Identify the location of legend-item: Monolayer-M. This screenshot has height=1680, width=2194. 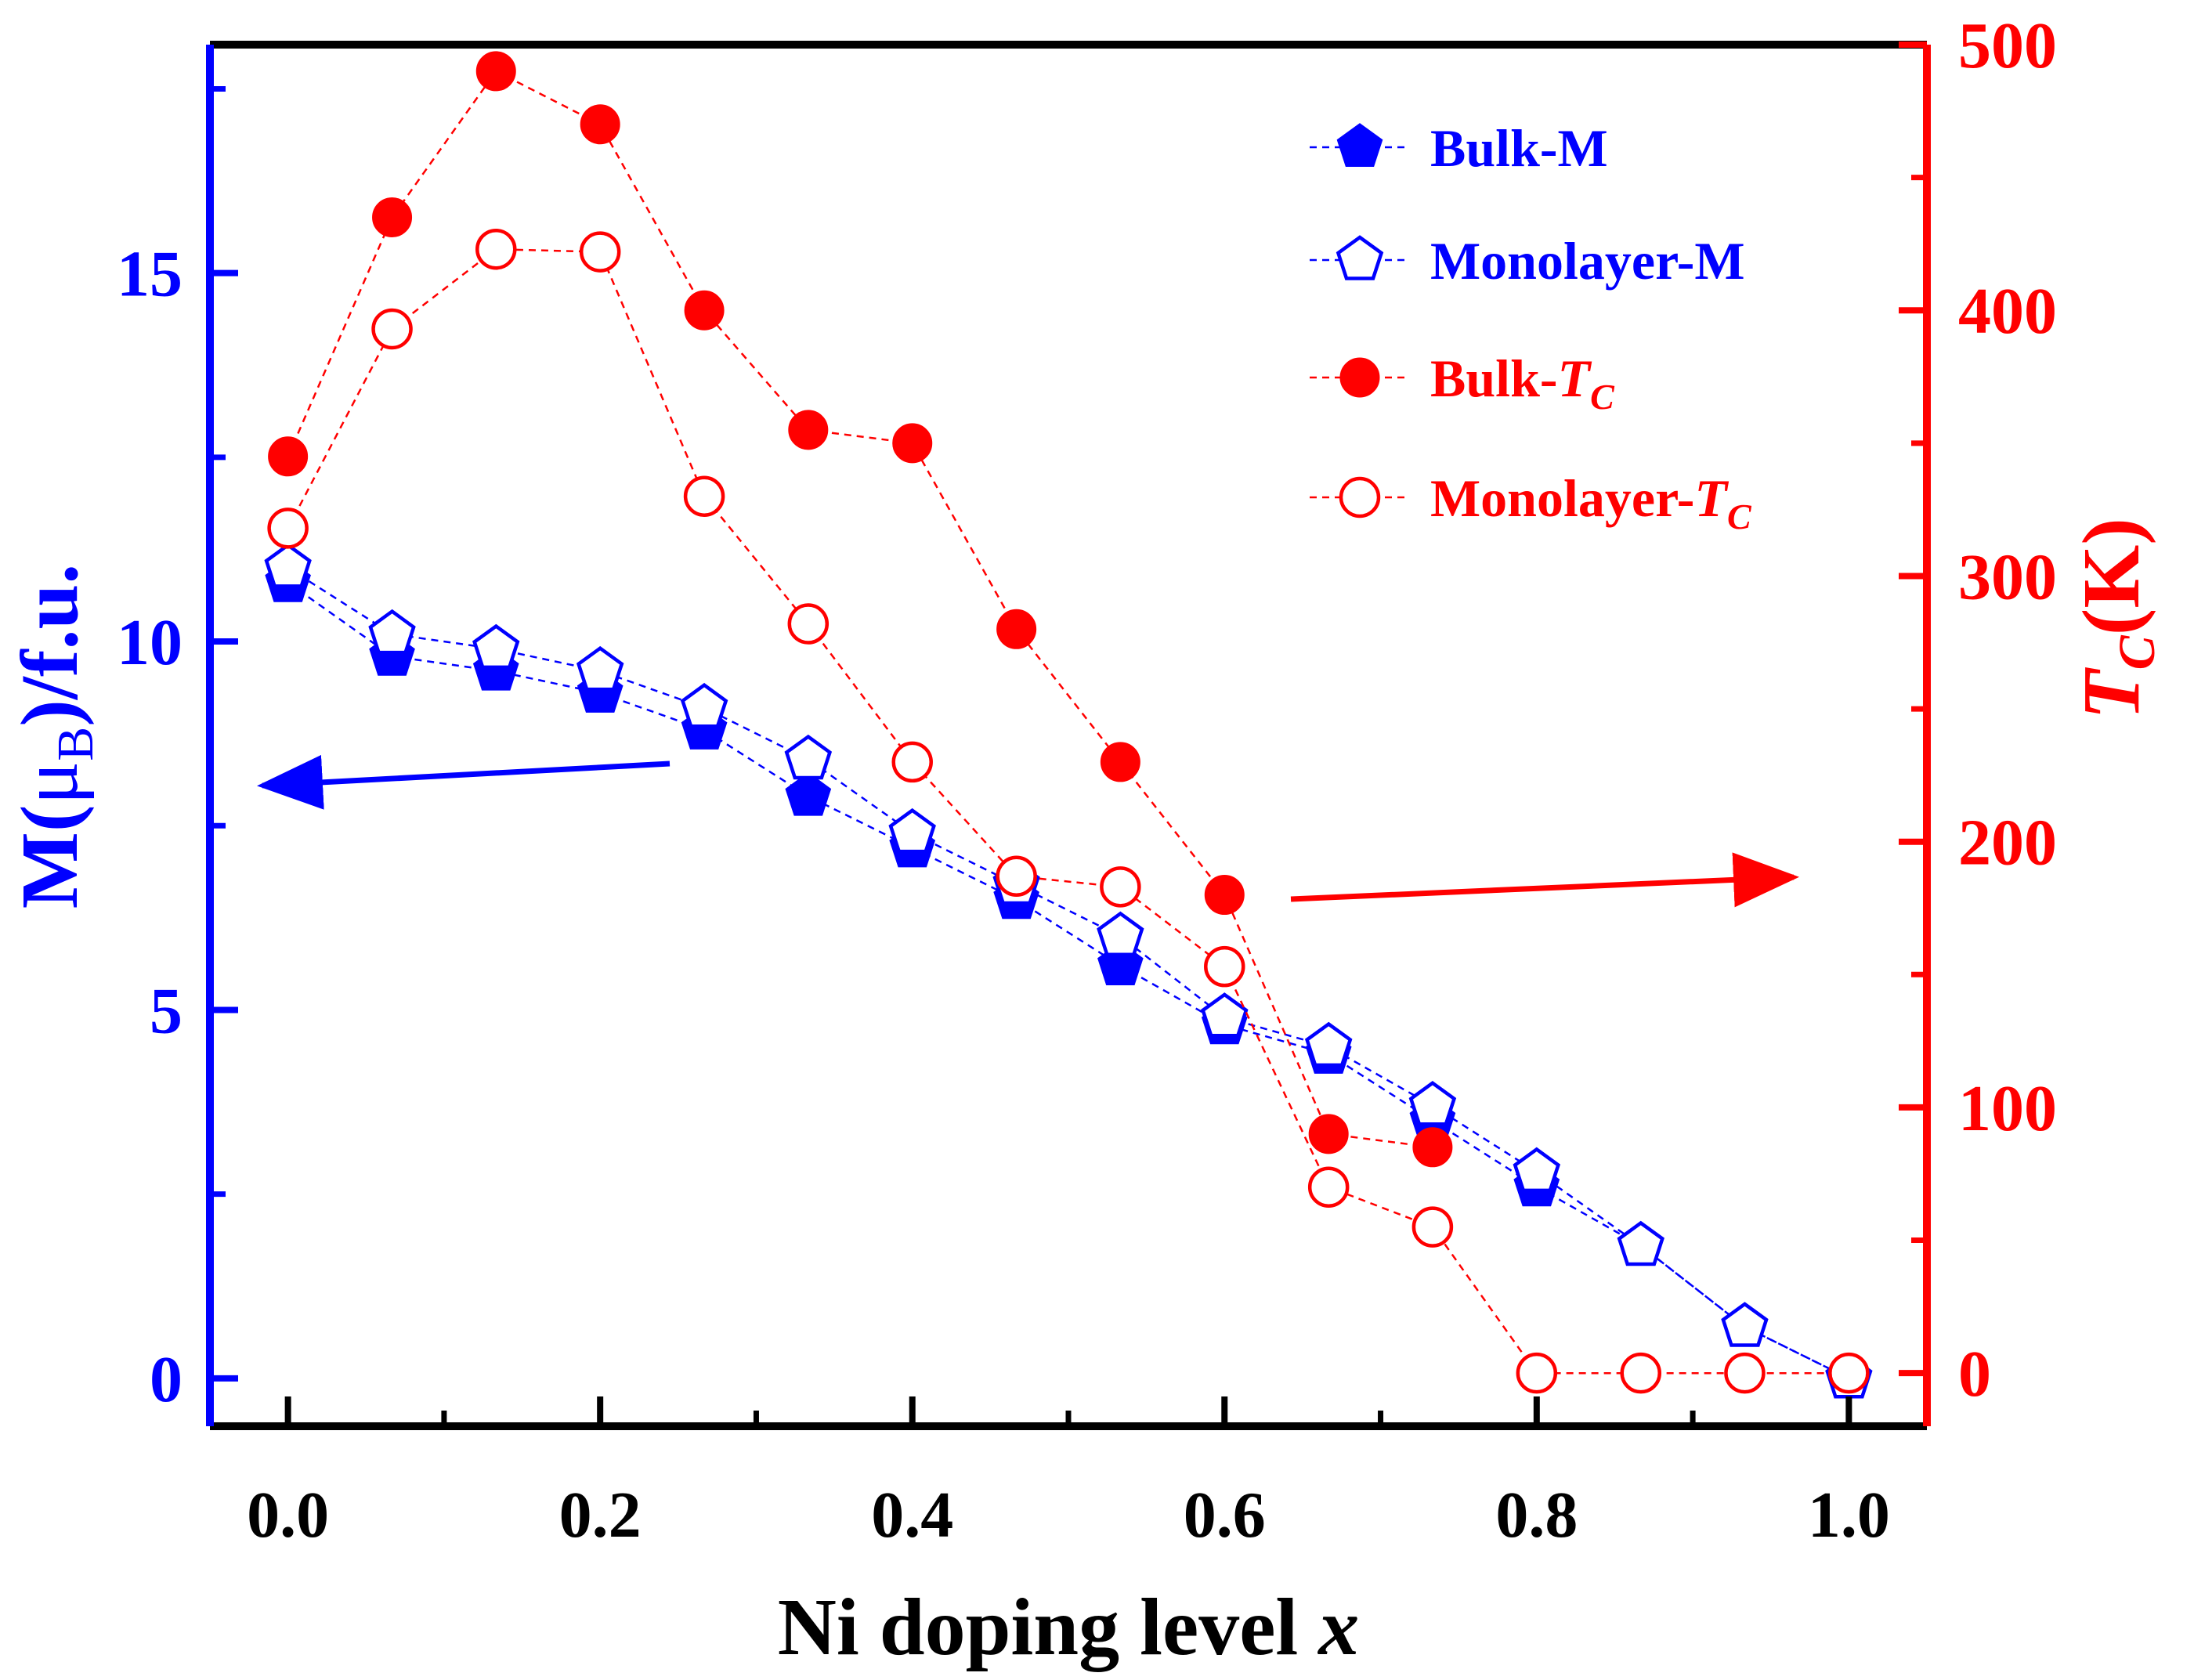
(1527, 261).